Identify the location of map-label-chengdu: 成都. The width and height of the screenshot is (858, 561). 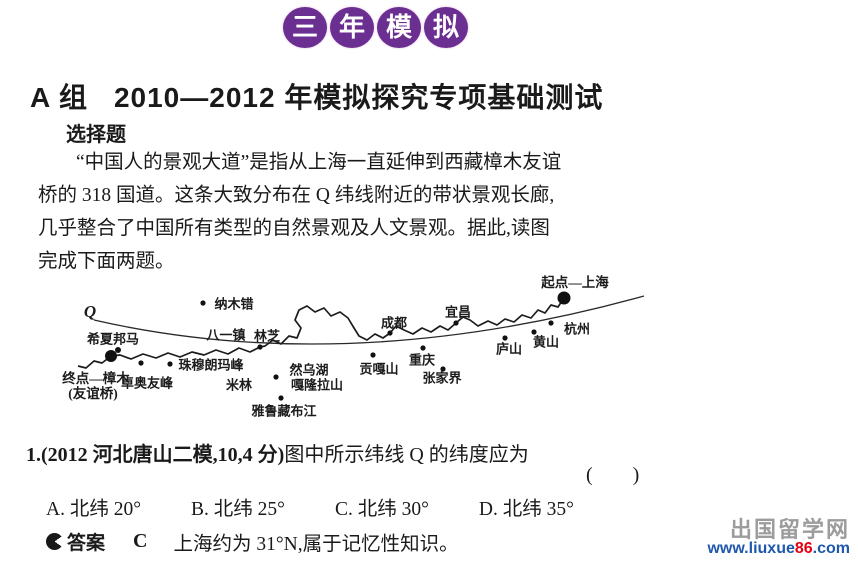
(394, 323).